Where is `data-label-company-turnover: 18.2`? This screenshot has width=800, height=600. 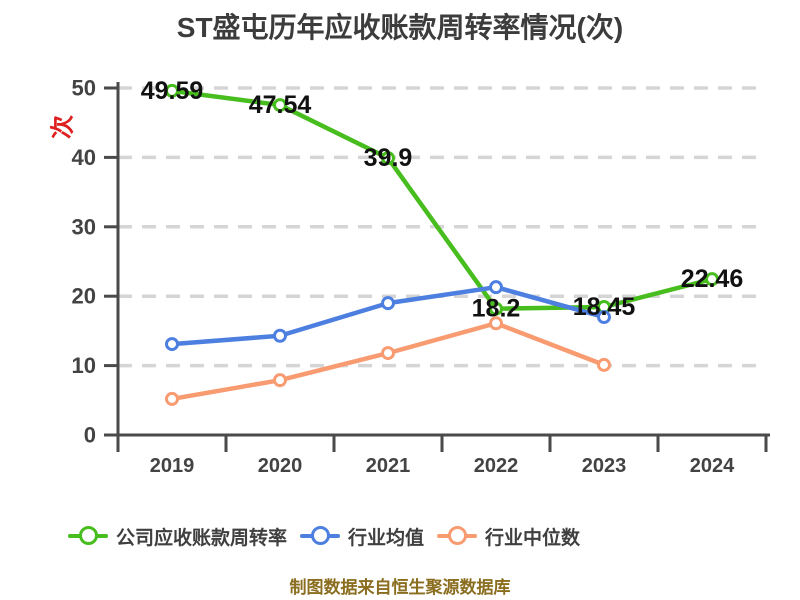 data-label-company-turnover: 18.2 is located at coordinates (496, 309).